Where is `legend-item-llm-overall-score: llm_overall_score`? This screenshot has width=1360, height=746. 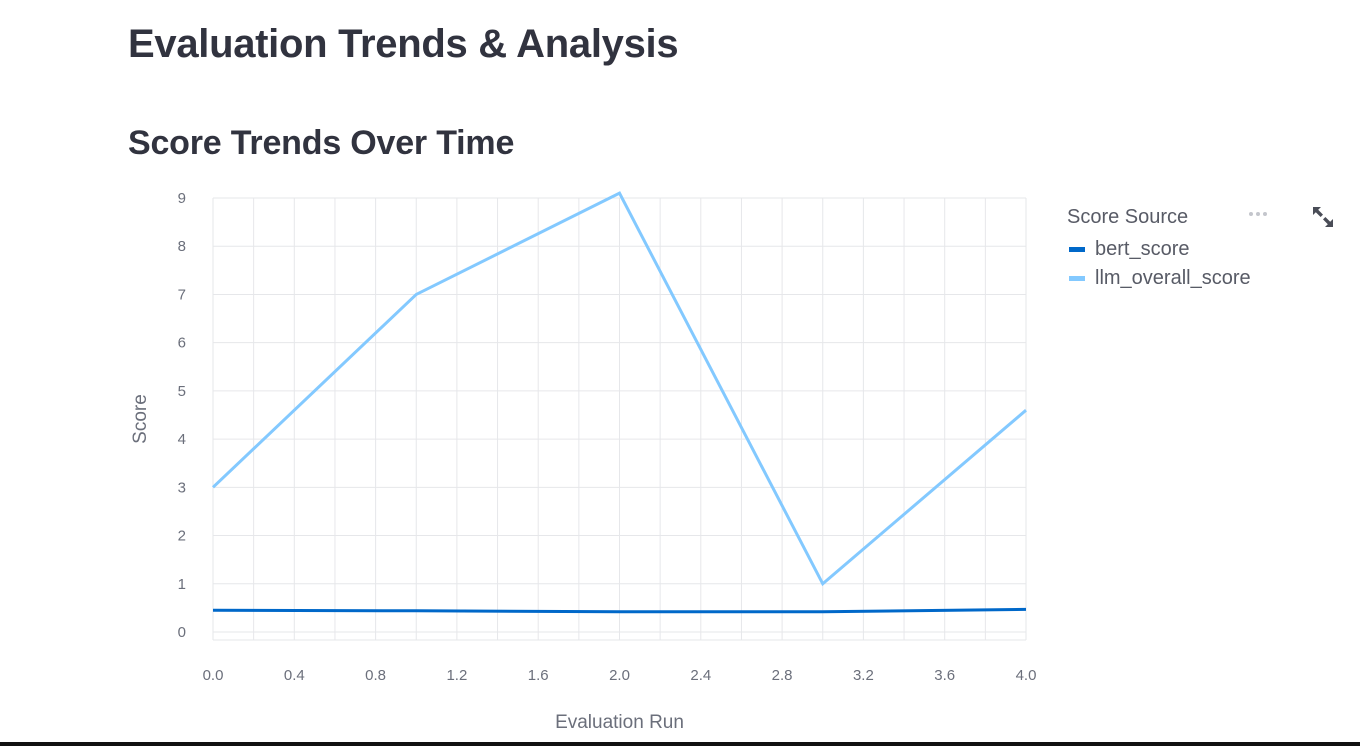 legend-item-llm-overall-score: llm_overall_score is located at coordinates (1159, 278).